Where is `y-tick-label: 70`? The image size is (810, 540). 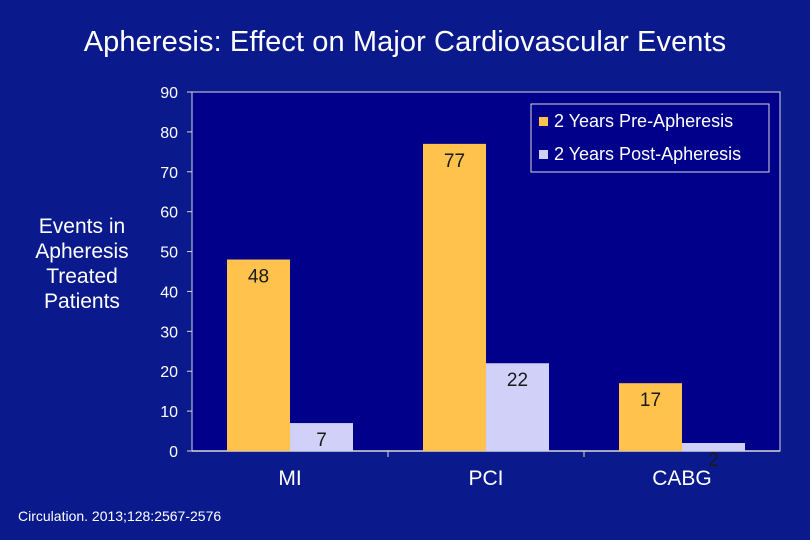 y-tick-label: 70 is located at coordinates (169, 173).